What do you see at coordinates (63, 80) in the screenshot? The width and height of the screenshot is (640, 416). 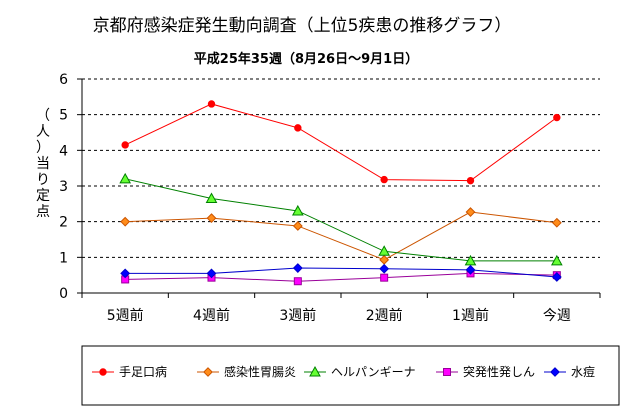 I see `y-tick-label: 6` at bounding box center [63, 80].